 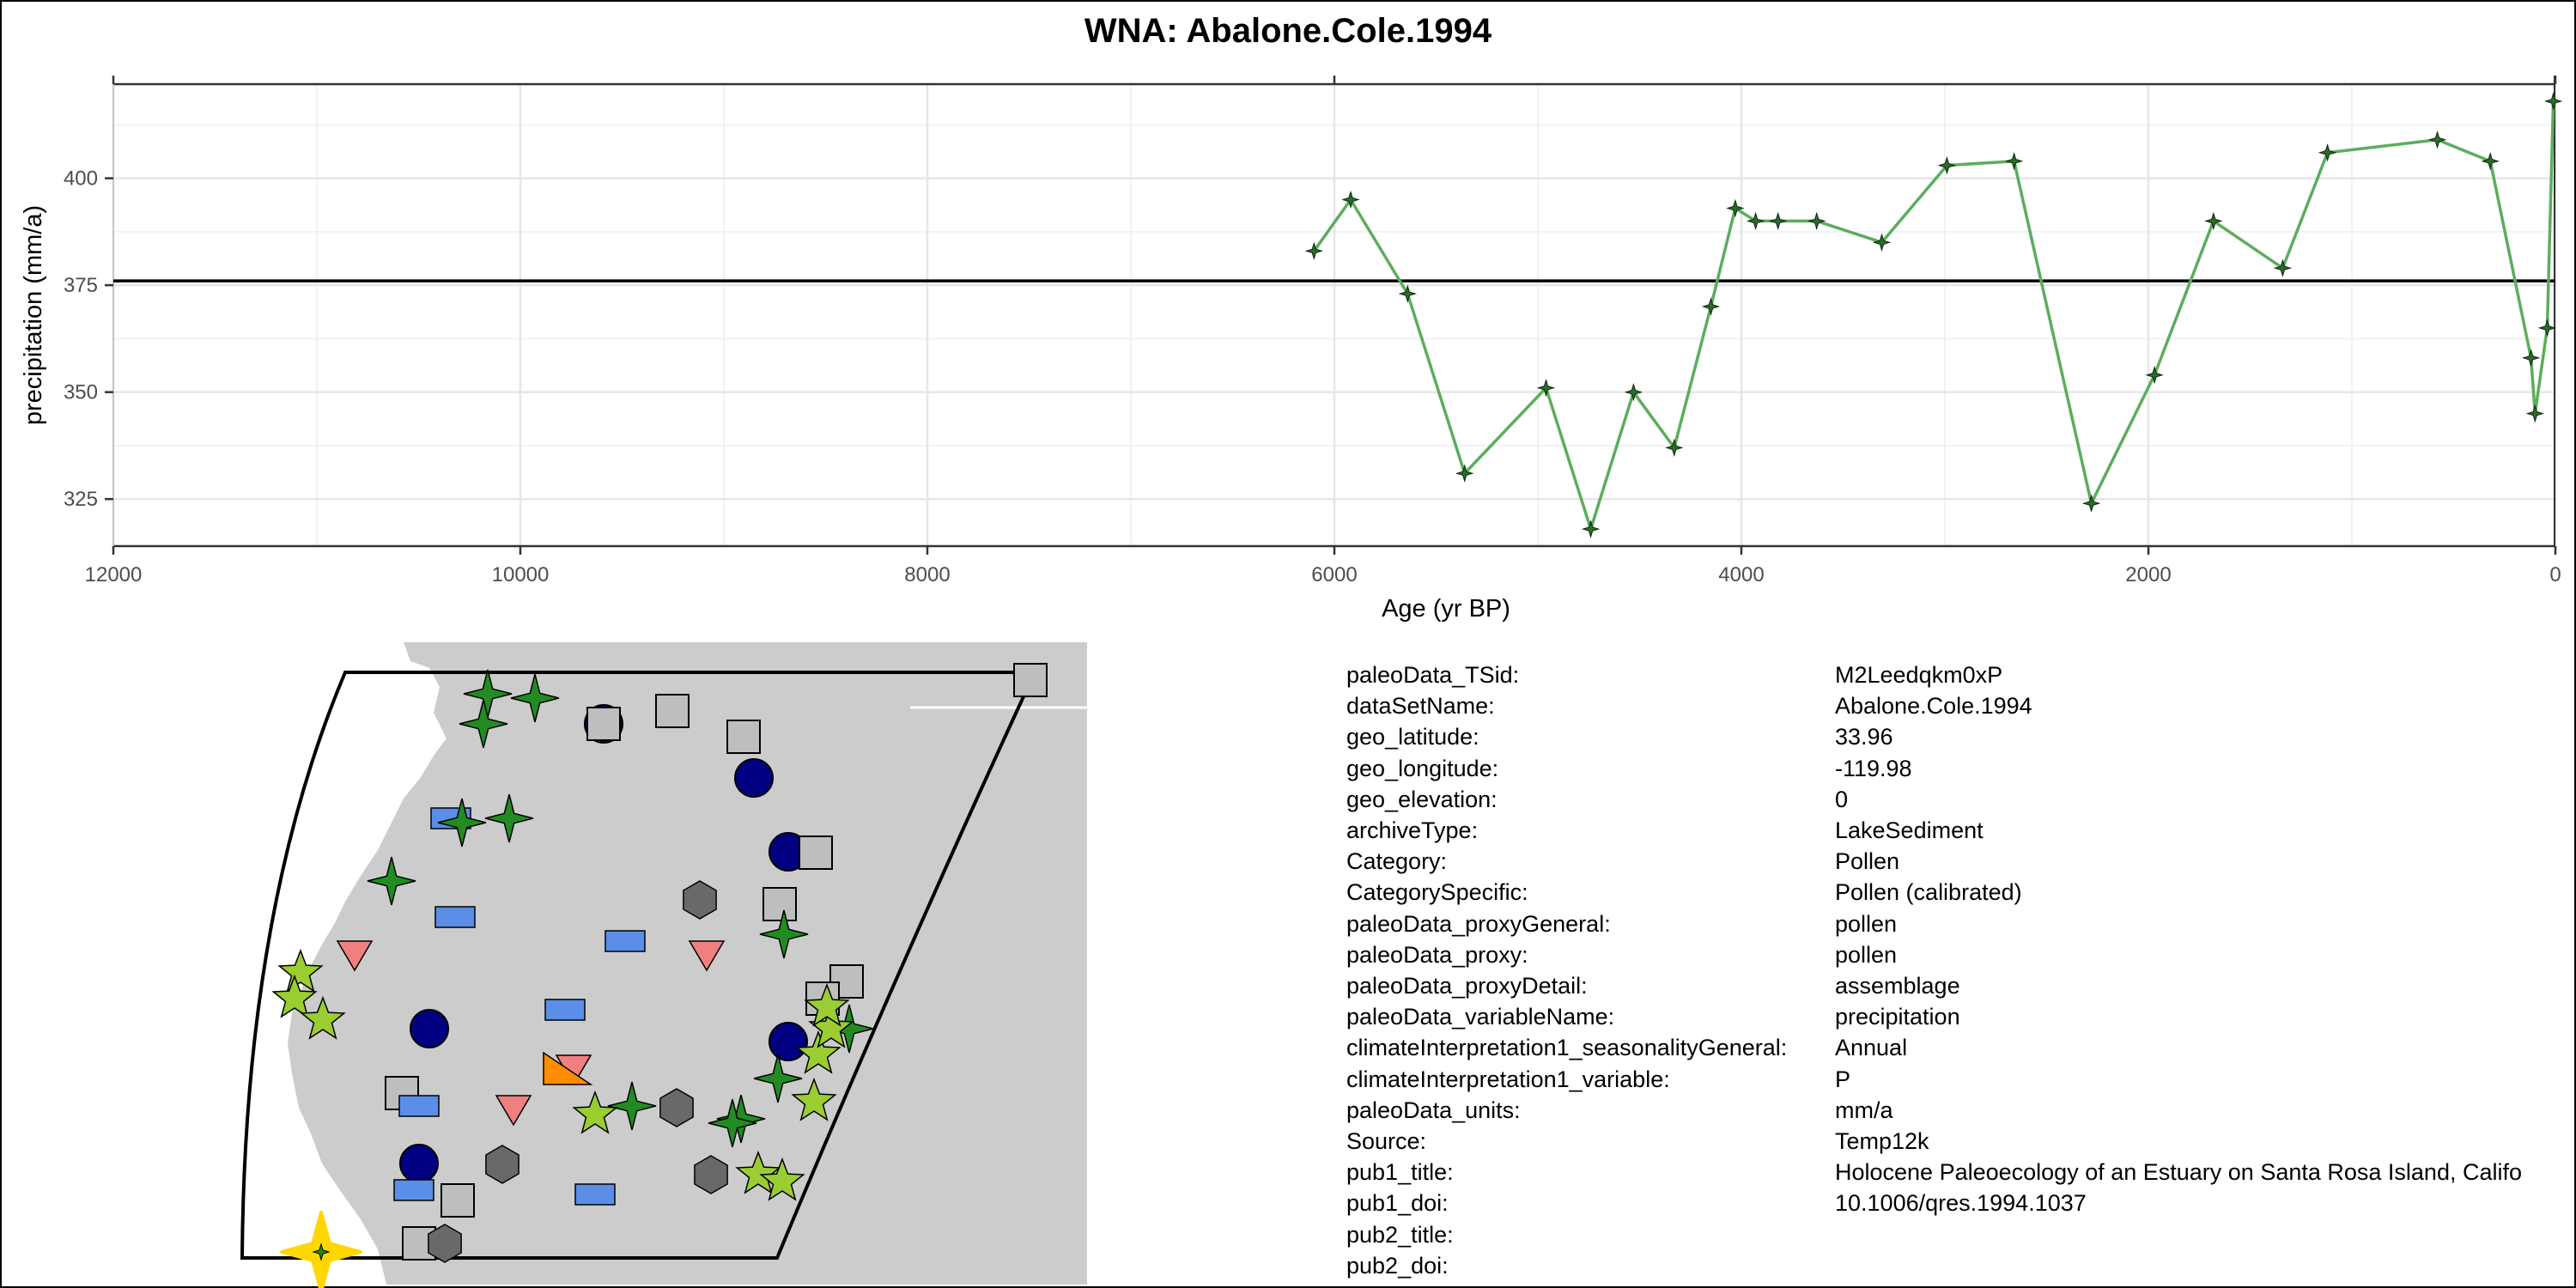 What do you see at coordinates (1934, 830) in the screenshot?
I see `metadata-row: archiveType: LakeSediment` at bounding box center [1934, 830].